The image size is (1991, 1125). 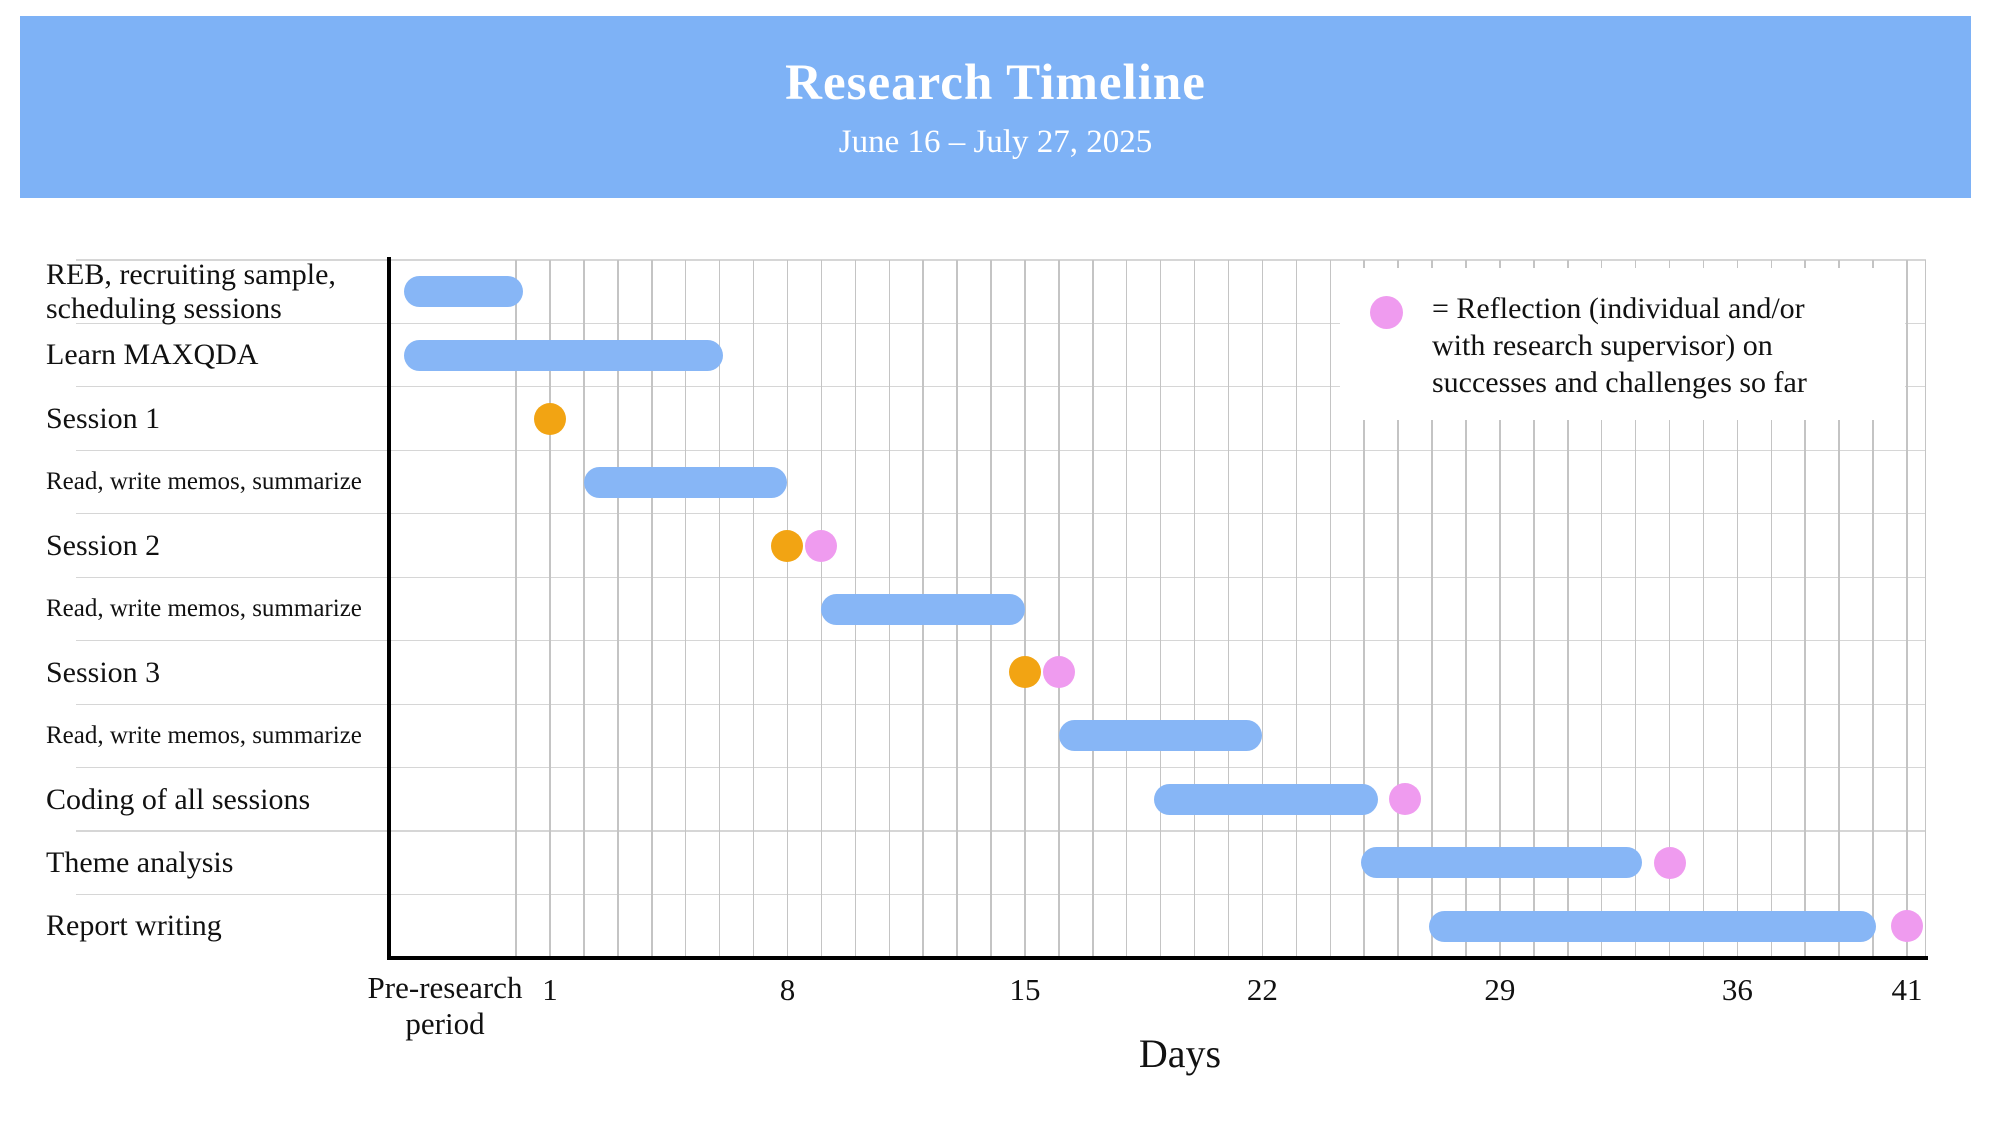 I want to click on y-axis-line, so click(x=389, y=608).